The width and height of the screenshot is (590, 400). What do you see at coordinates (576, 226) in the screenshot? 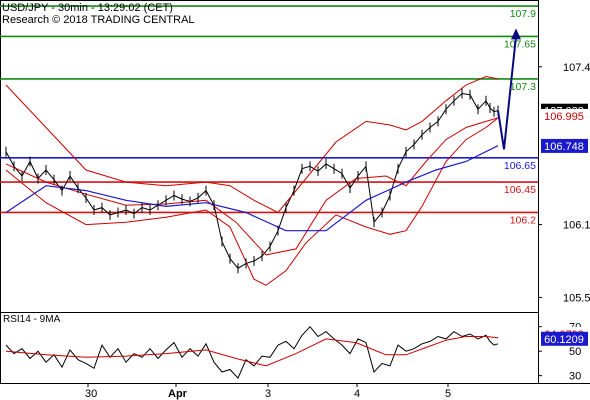
I see `y-tick-label: 106.1` at bounding box center [576, 226].